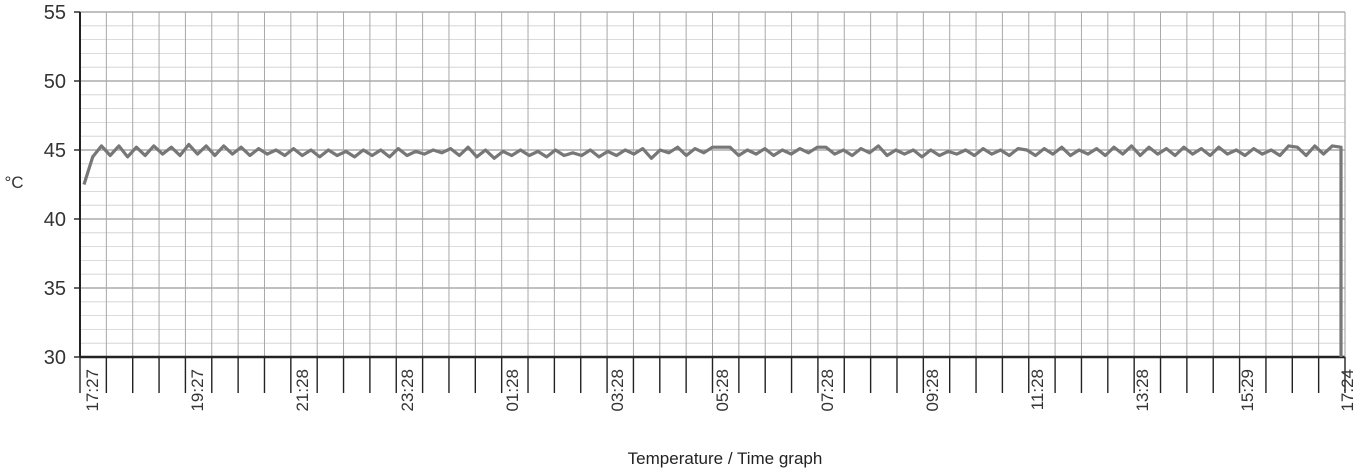 The height and width of the screenshot is (475, 1372). Describe the element at coordinates (55, 151) in the screenshot. I see `y-tick-label: 45` at that location.